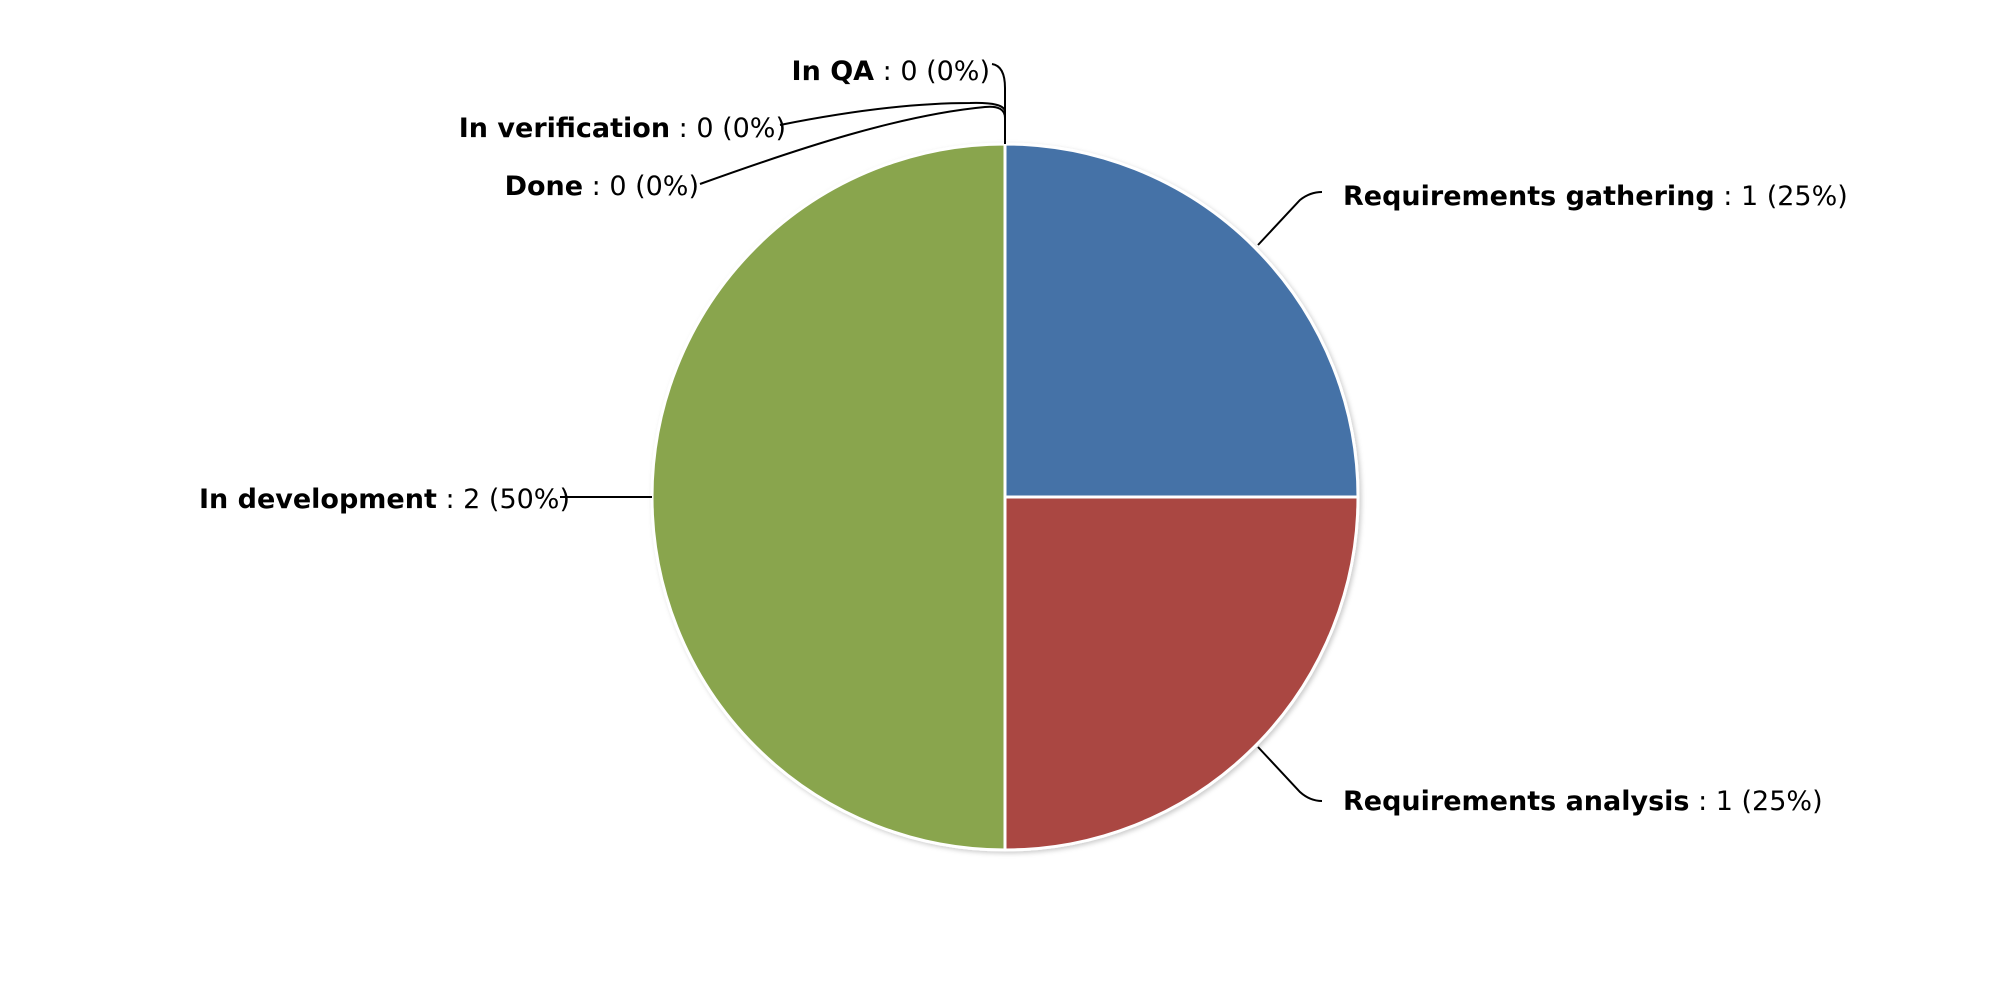 The height and width of the screenshot is (1004, 2000). I want to click on data-label-name: In development, so click(318, 499).